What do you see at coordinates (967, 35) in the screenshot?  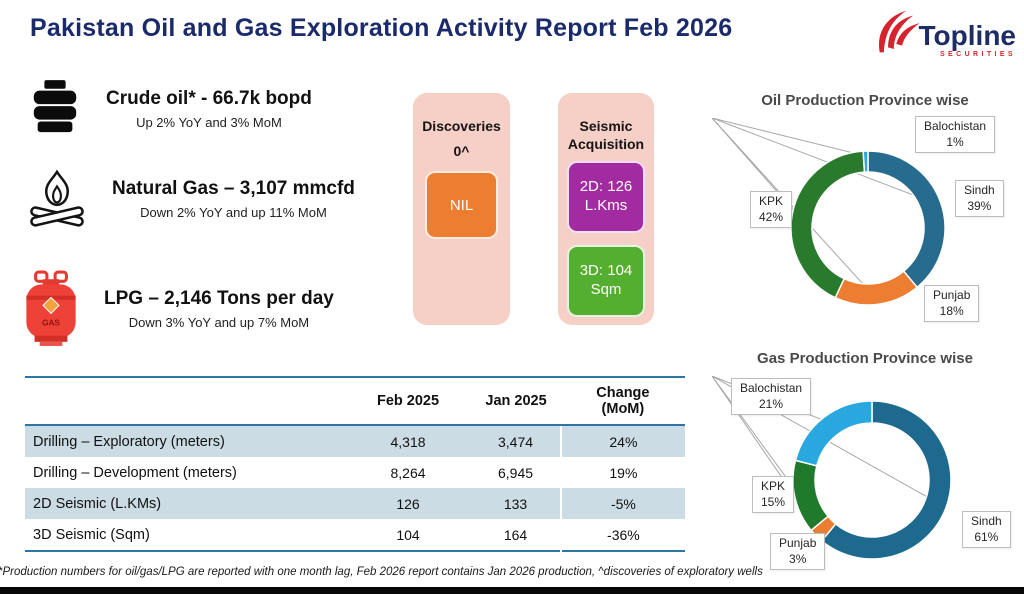 I see `logo-name: Topline` at bounding box center [967, 35].